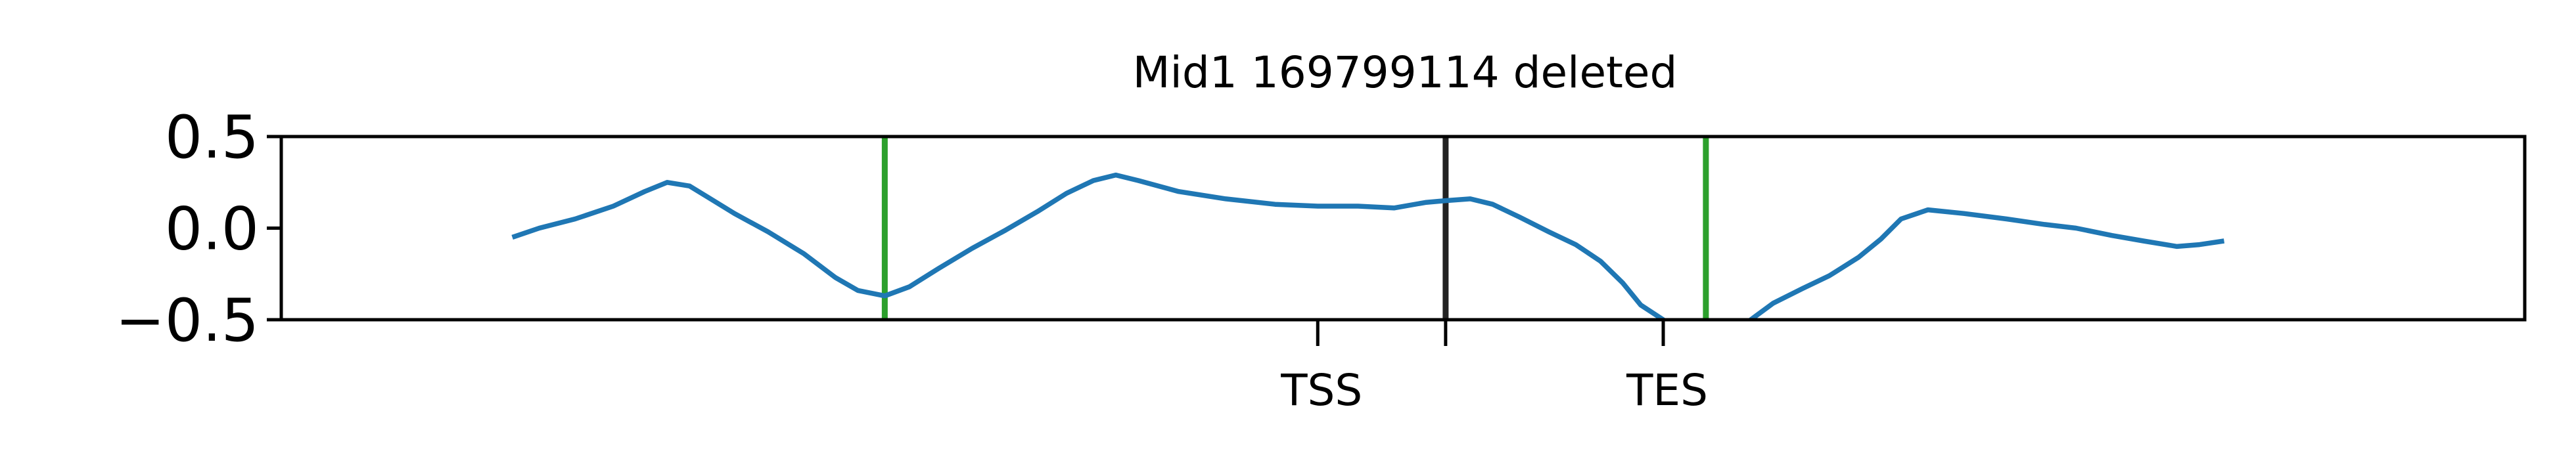 This screenshot has height=474, width=2576. Describe the element at coordinates (1667, 390) in the screenshot. I see `x-tick-label-tes: TES` at that location.